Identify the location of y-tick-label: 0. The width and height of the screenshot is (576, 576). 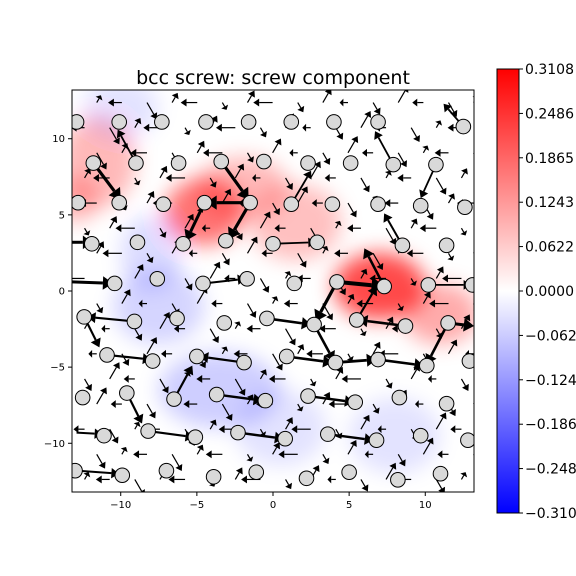
(62, 292).